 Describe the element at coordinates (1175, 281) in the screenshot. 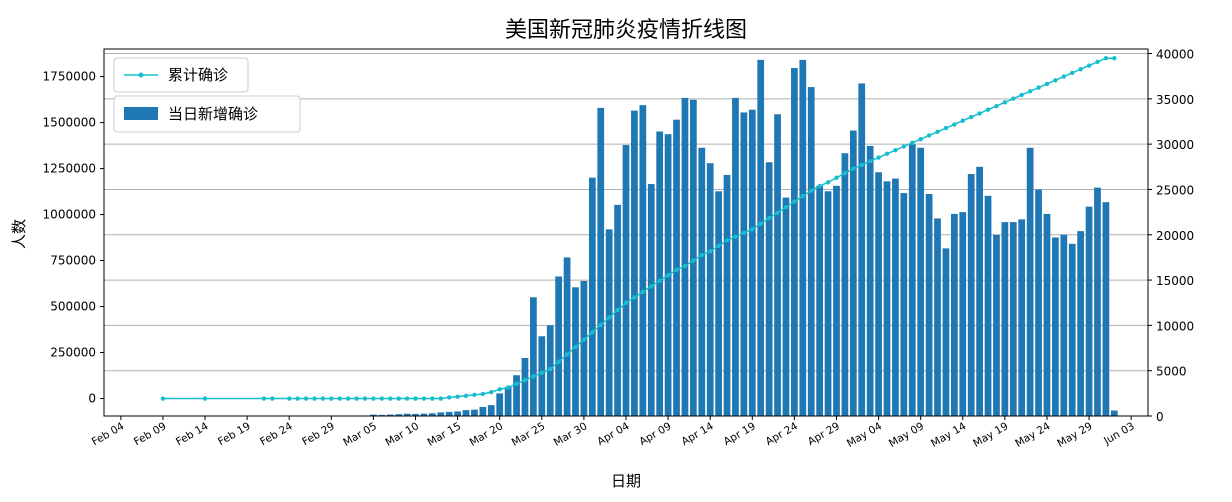

I see `right-tick-label: 15000` at that location.